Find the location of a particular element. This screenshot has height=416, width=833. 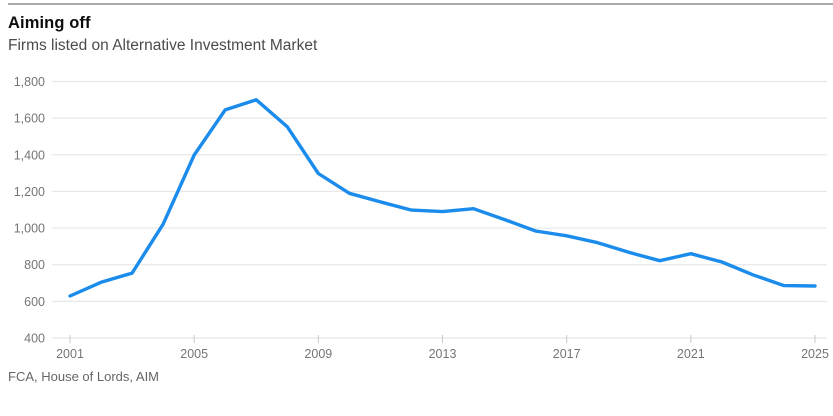

x-axis-label: 2021 is located at coordinates (691, 354).